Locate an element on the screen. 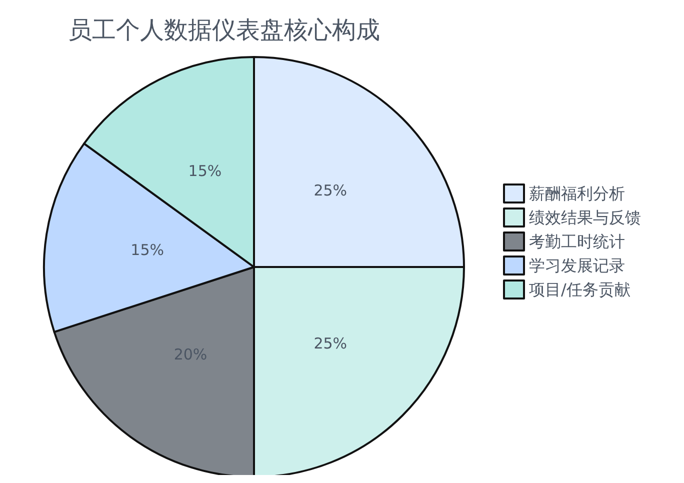 The image size is (684, 483). legend-label: 学习发展记录 is located at coordinates (577, 265).